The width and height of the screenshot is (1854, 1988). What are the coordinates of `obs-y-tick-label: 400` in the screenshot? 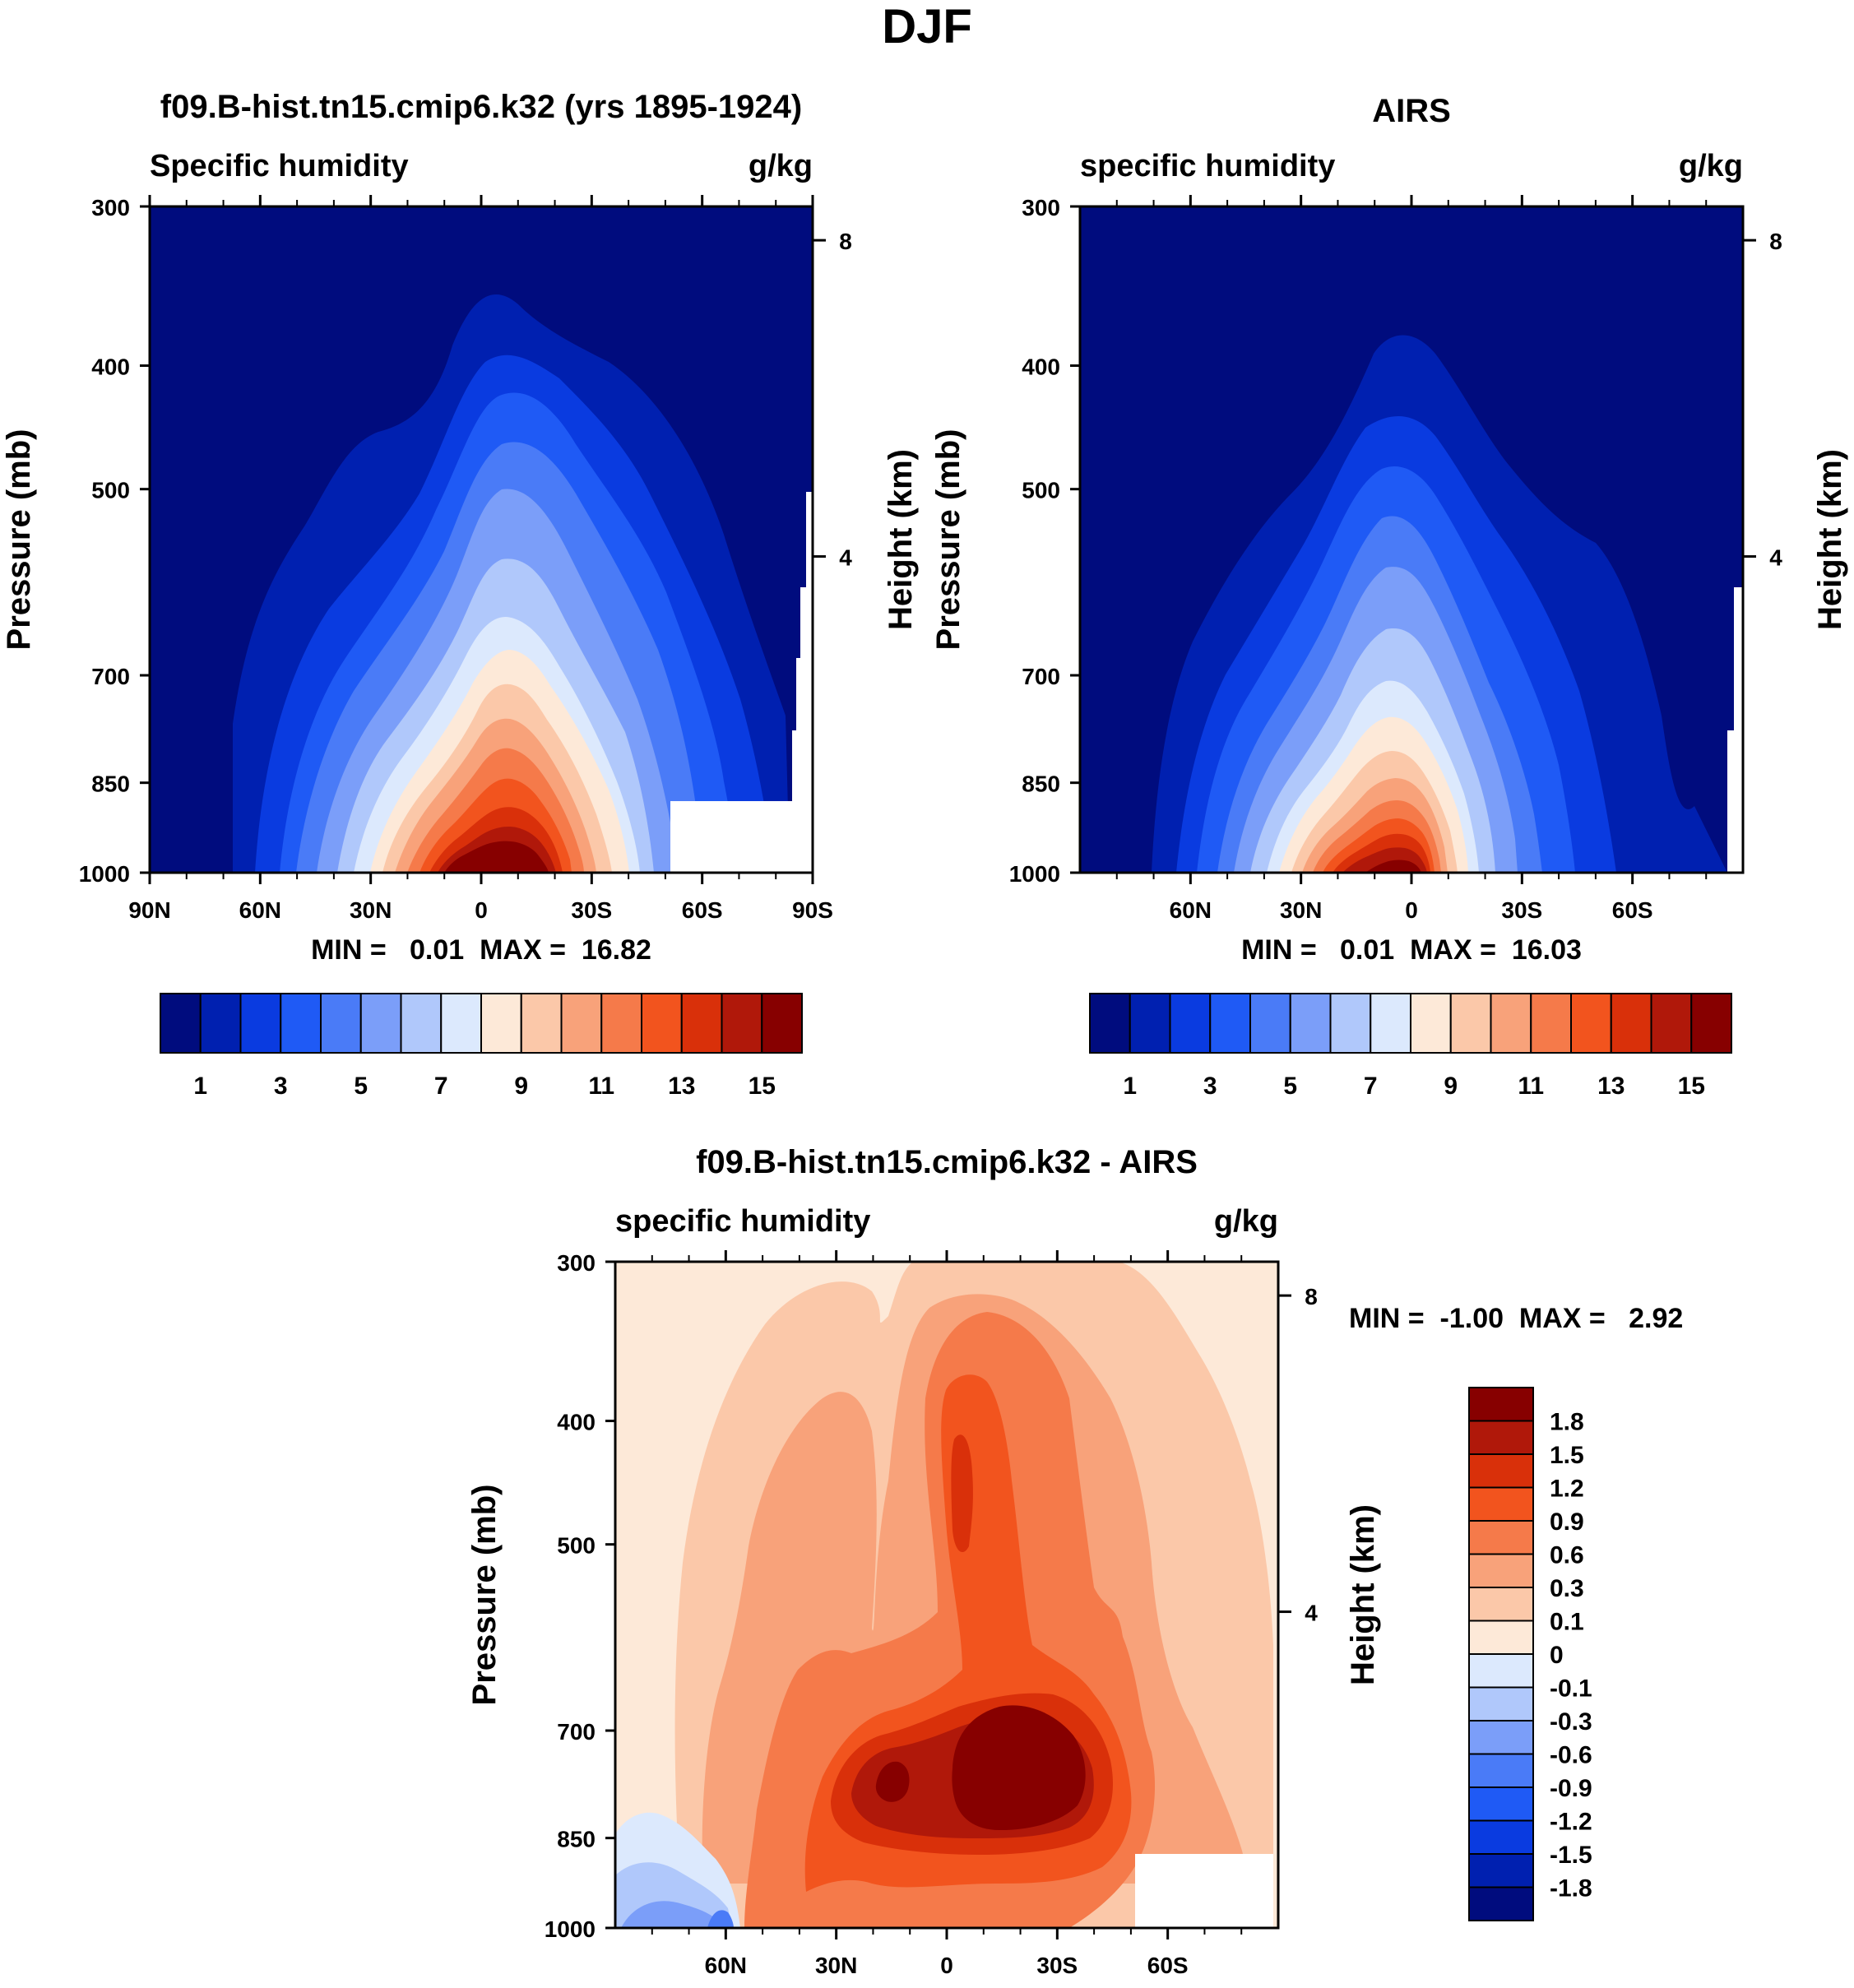 It's located at (1041, 368).